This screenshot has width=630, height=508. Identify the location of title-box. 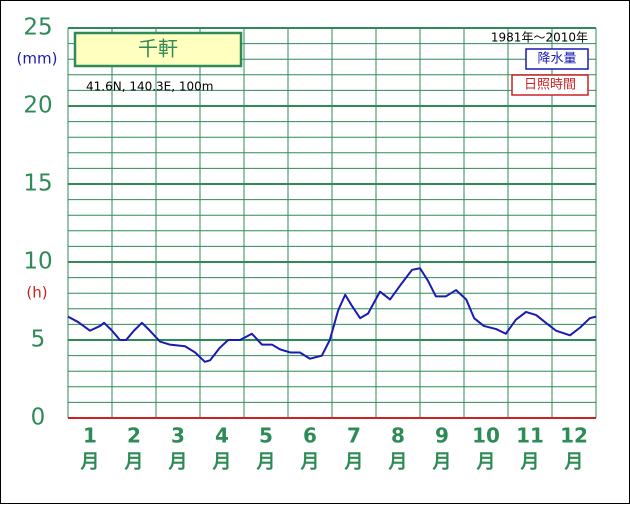
(158, 49).